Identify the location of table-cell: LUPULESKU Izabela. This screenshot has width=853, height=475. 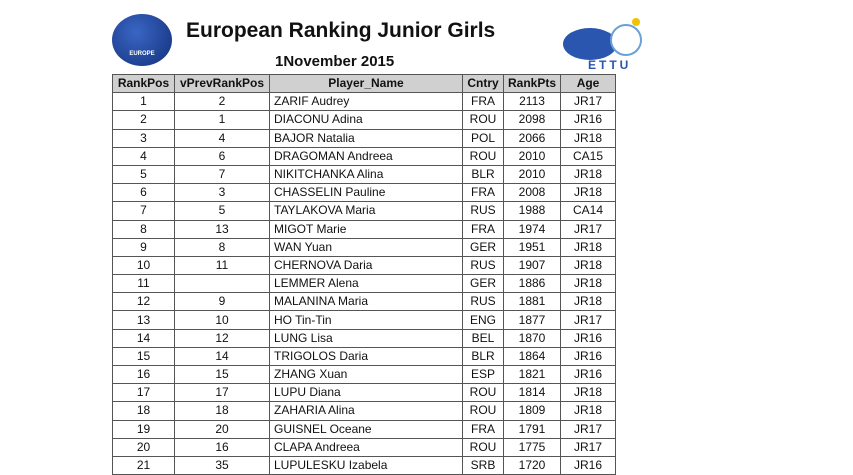
(366, 465).